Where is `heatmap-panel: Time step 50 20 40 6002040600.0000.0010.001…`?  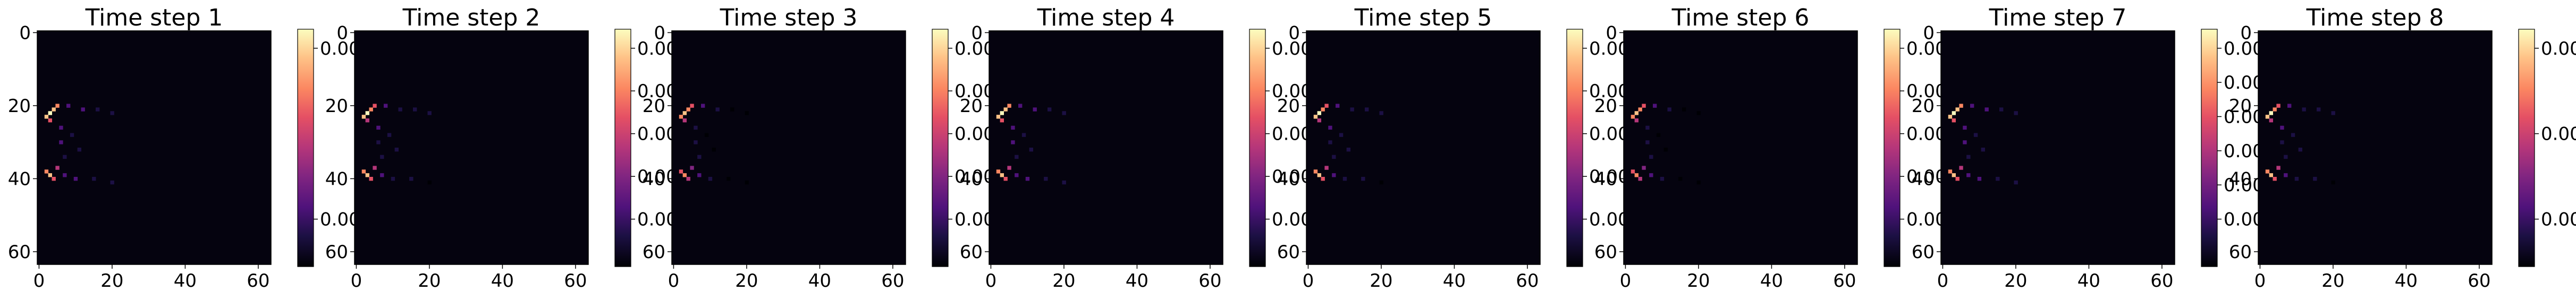
heatmap-panel: Time step 50 20 40 6002040600.0000.0010.001… is located at coordinates (1459, 148).